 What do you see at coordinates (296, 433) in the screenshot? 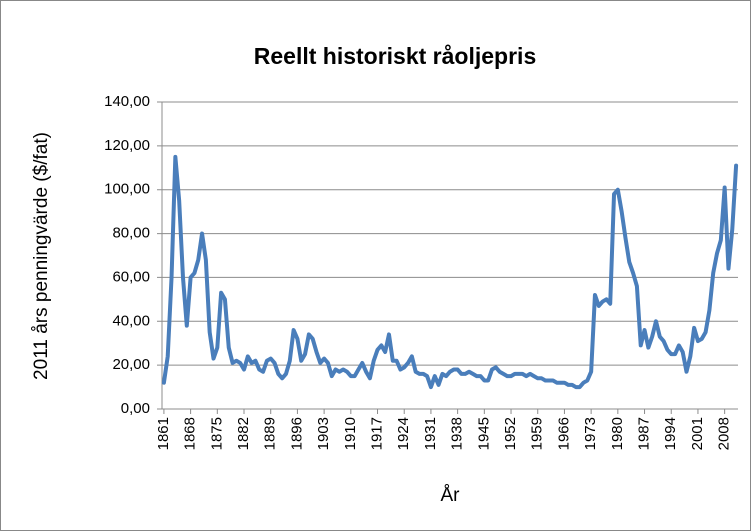
I see `x-tick-label: 1896` at bounding box center [296, 433].